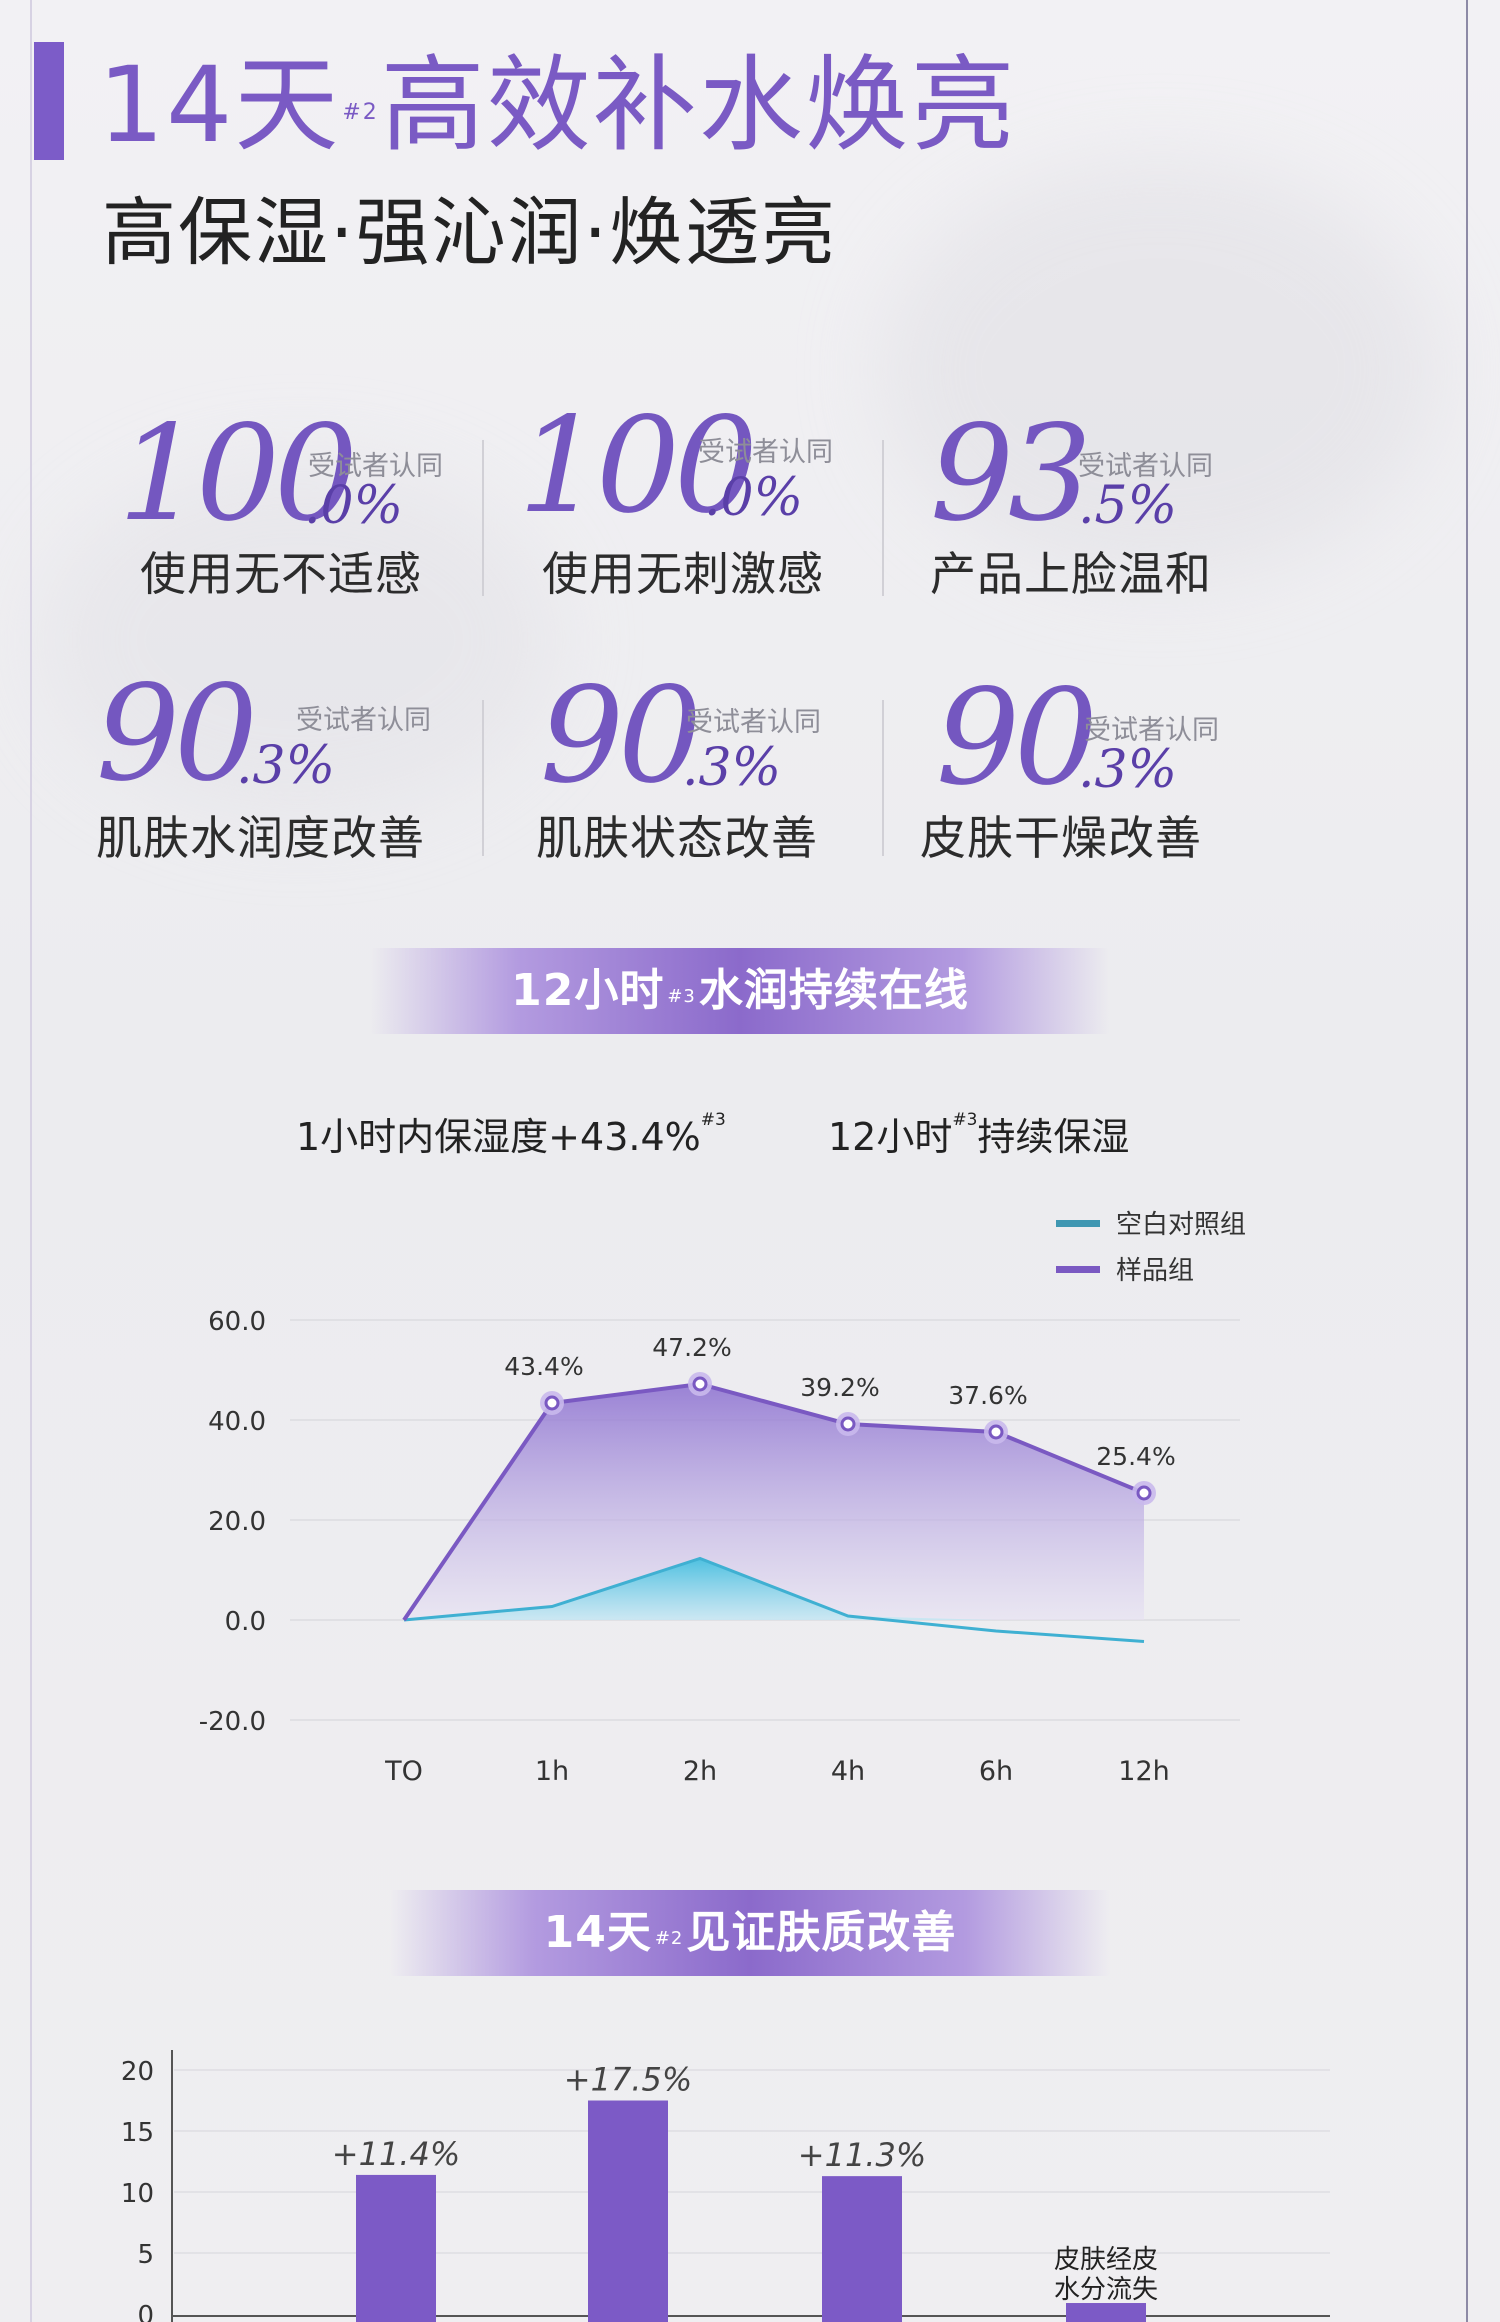 The height and width of the screenshot is (2322, 1500). Describe the element at coordinates (862, 2155) in the screenshot. I see `bar-data-label: +11.3%` at that location.